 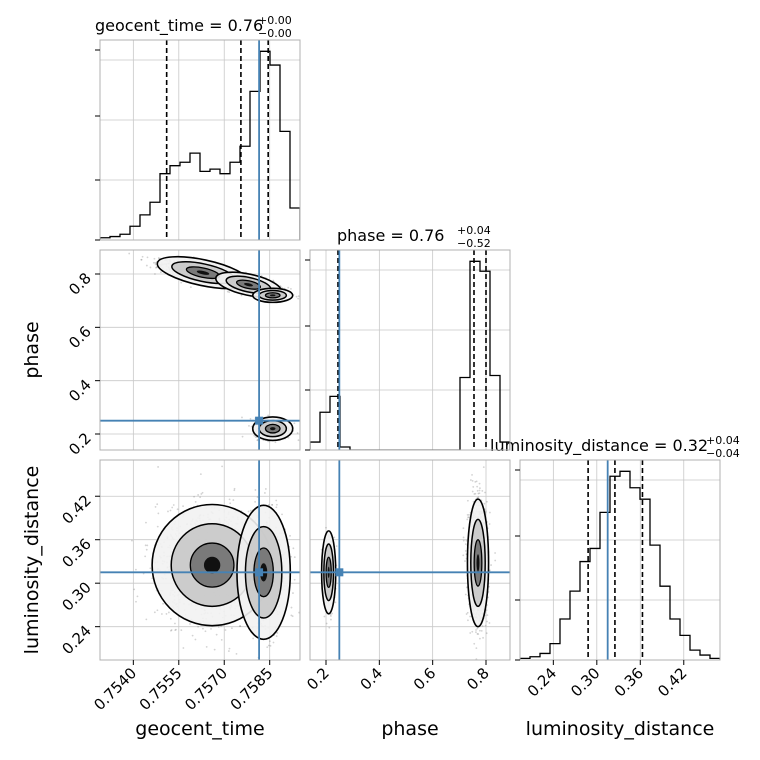 What do you see at coordinates (80, 337) in the screenshot?
I see `y-tick-label-phase-2: 0.6` at bounding box center [80, 337].